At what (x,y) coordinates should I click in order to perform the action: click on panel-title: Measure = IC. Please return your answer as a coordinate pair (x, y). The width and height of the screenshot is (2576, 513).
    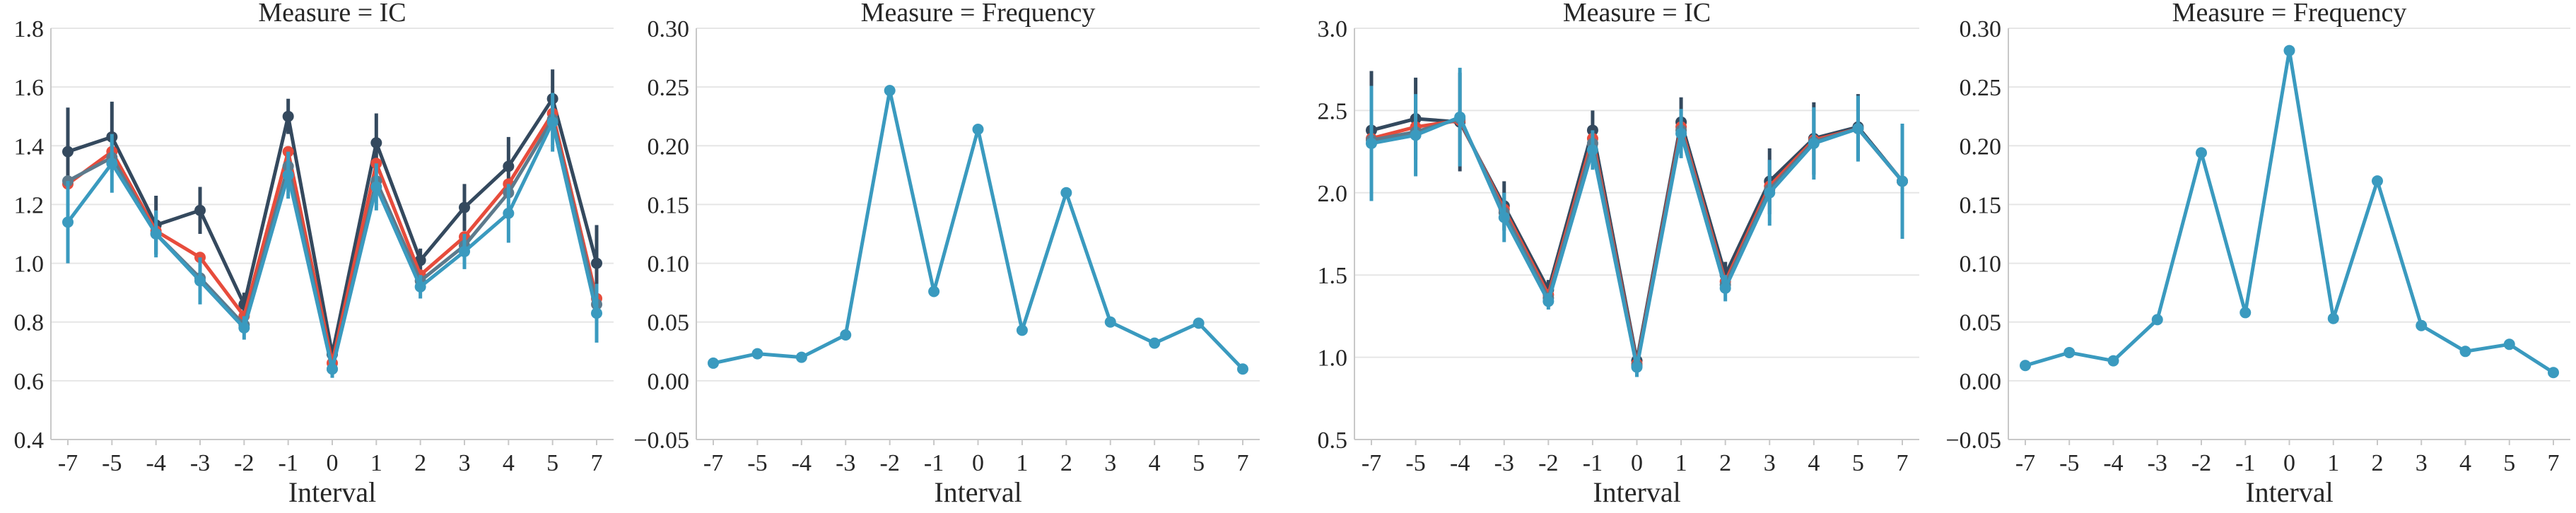
    Looking at the image, I should click on (1637, 14).